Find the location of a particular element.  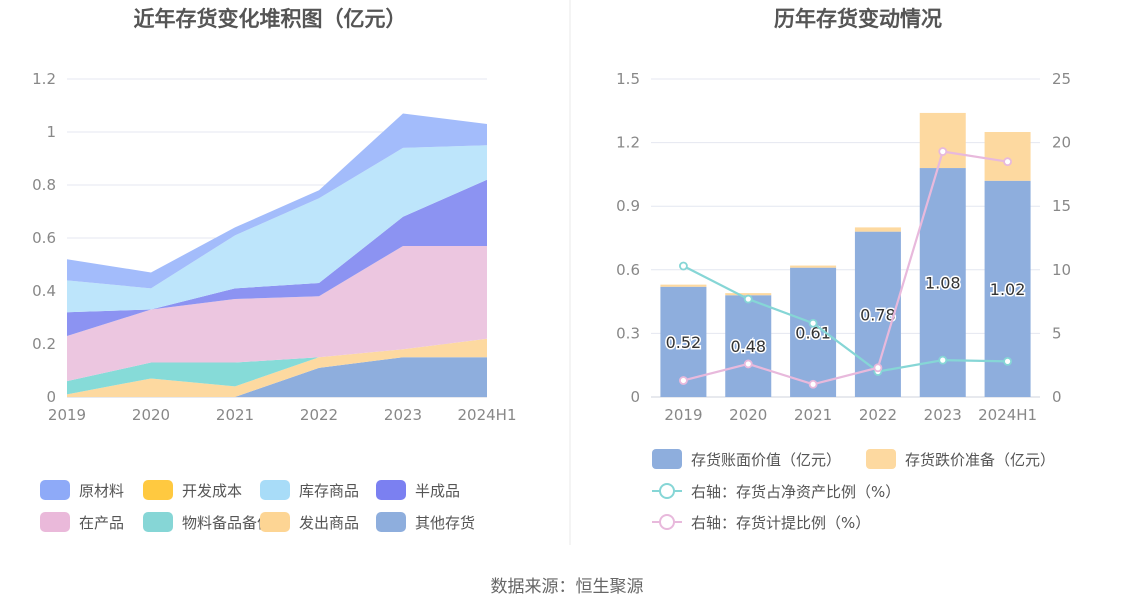

data-source-note: 数据来源：恒生聚源 is located at coordinates (567, 587).